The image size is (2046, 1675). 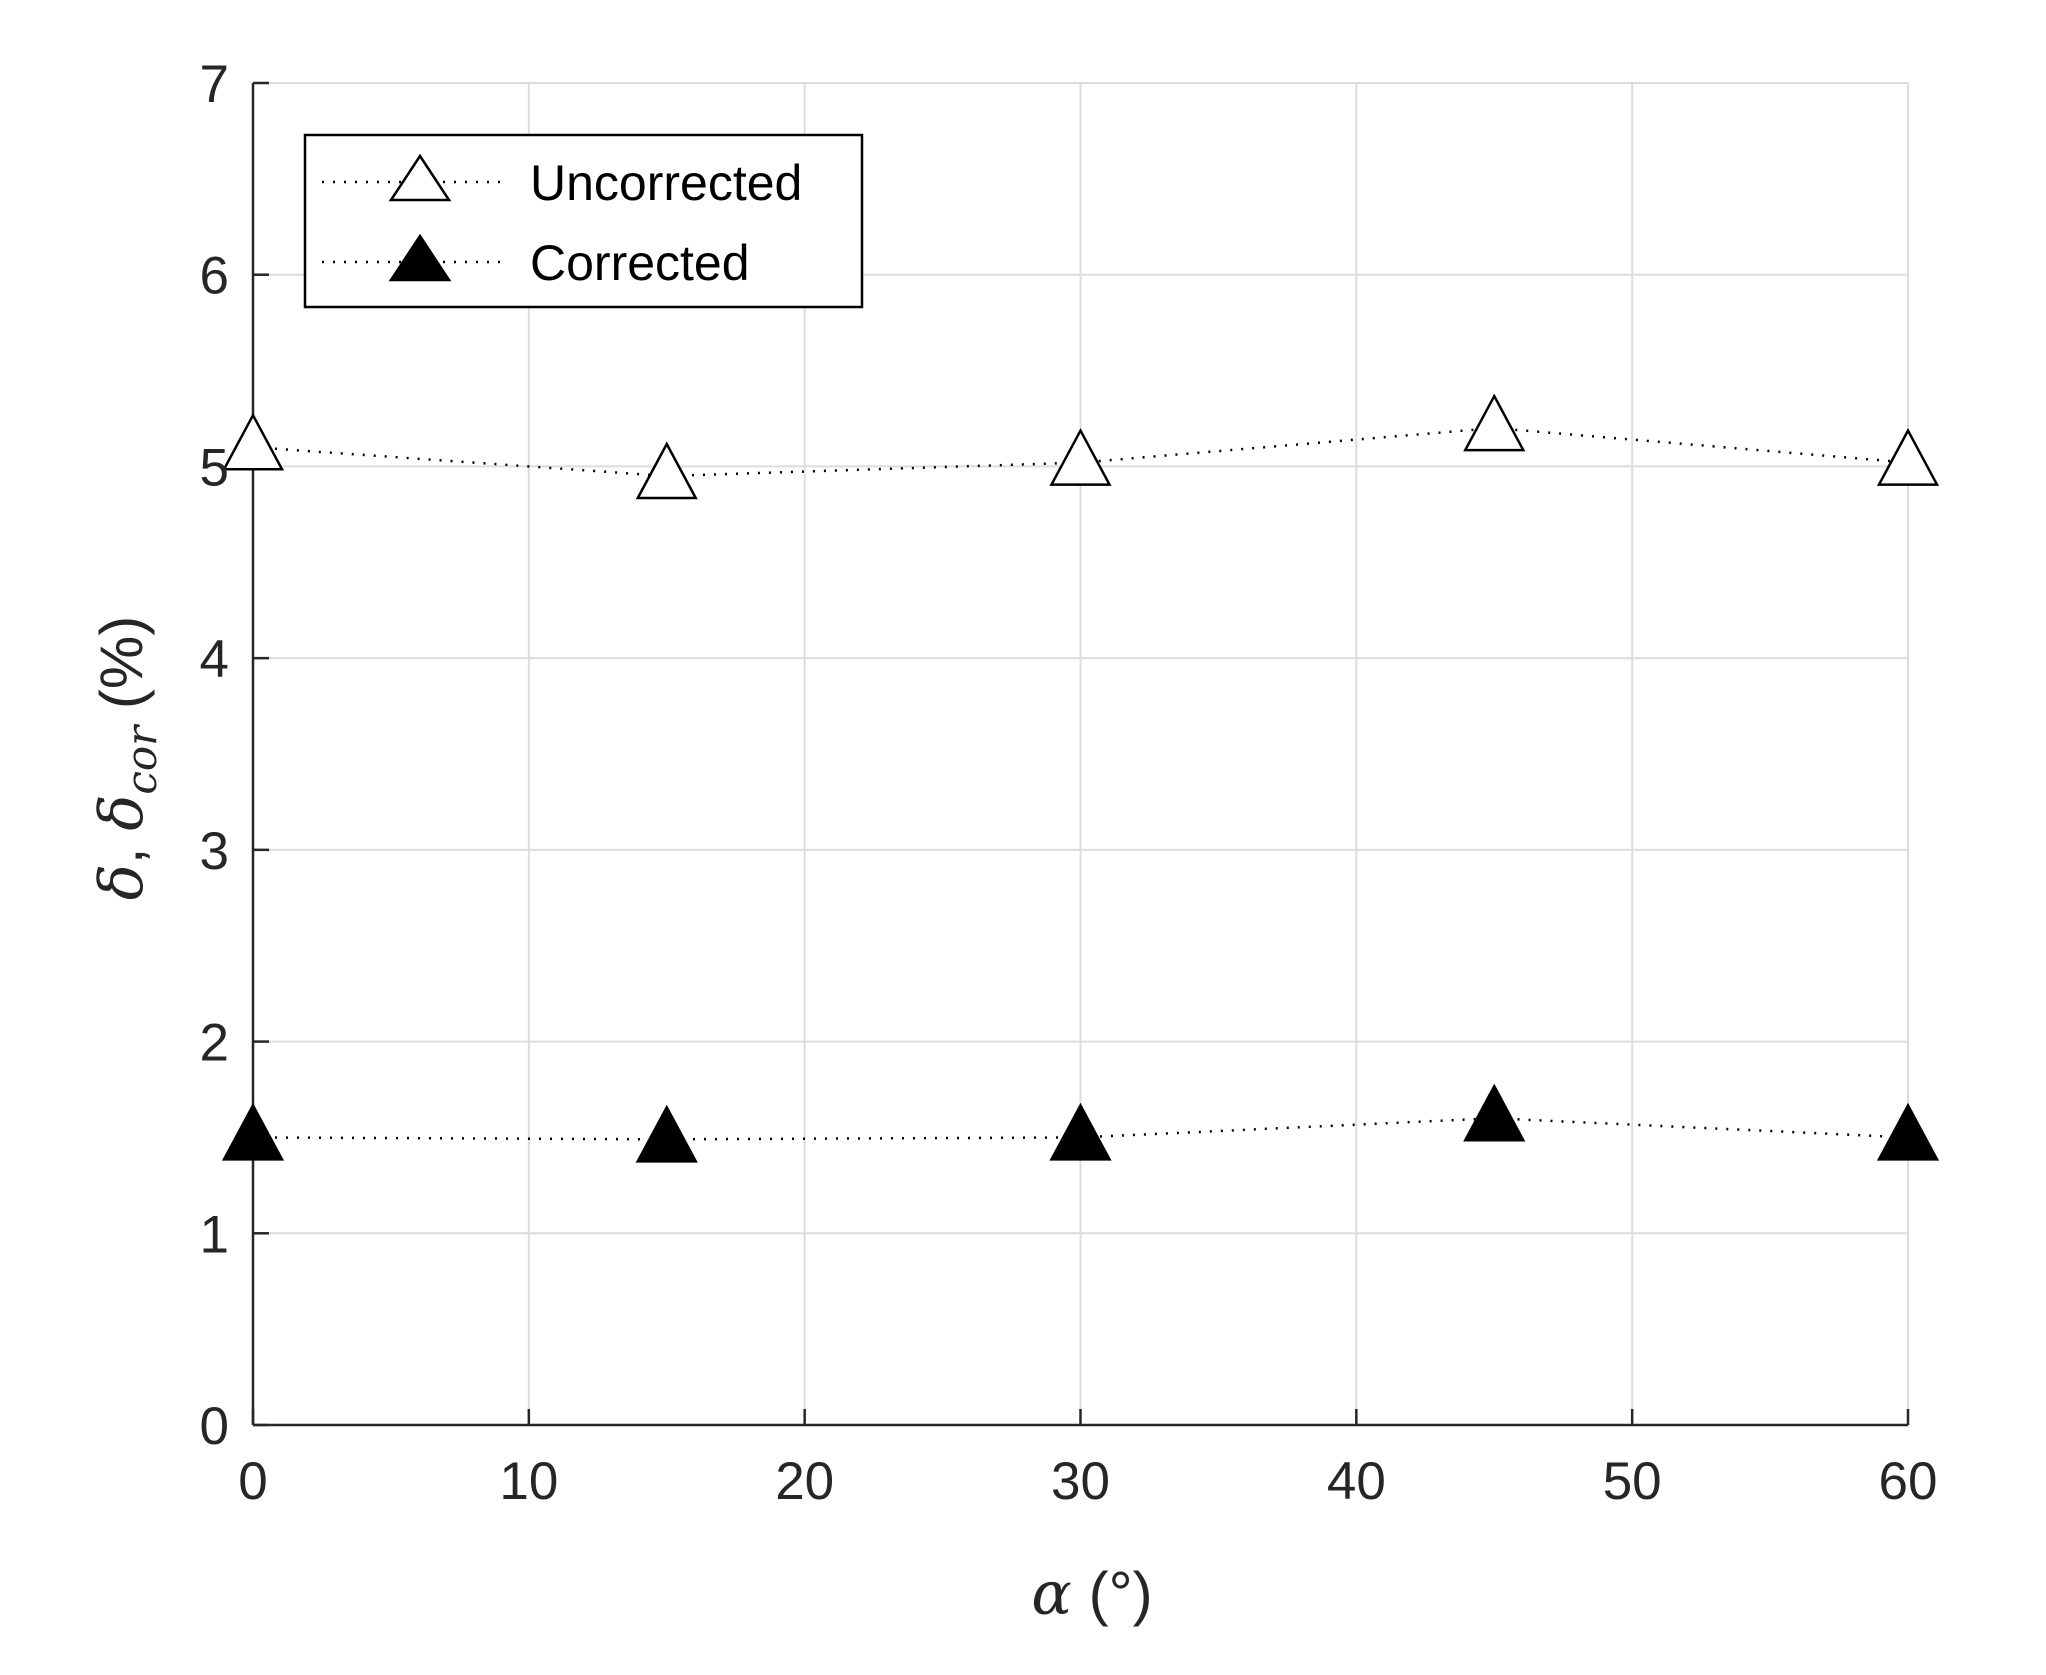 What do you see at coordinates (252, 1481) in the screenshot?
I see `x-tick-label: 0` at bounding box center [252, 1481].